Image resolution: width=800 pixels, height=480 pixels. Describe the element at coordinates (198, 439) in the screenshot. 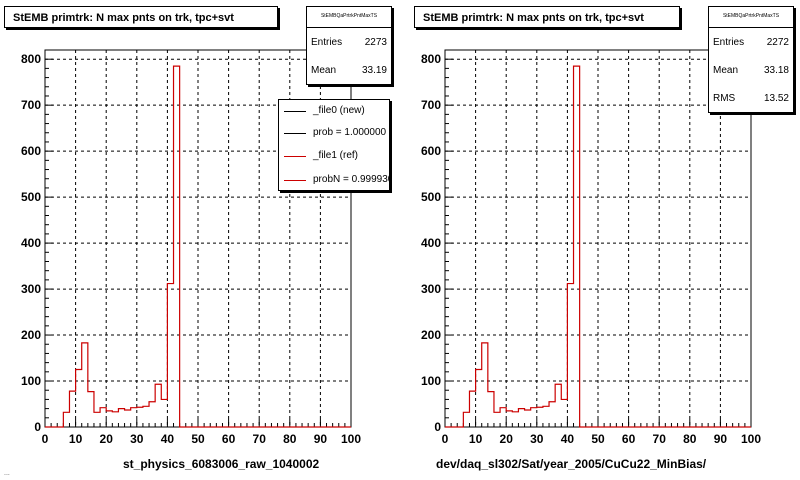

I see `left-x-tick-label: 50` at that location.